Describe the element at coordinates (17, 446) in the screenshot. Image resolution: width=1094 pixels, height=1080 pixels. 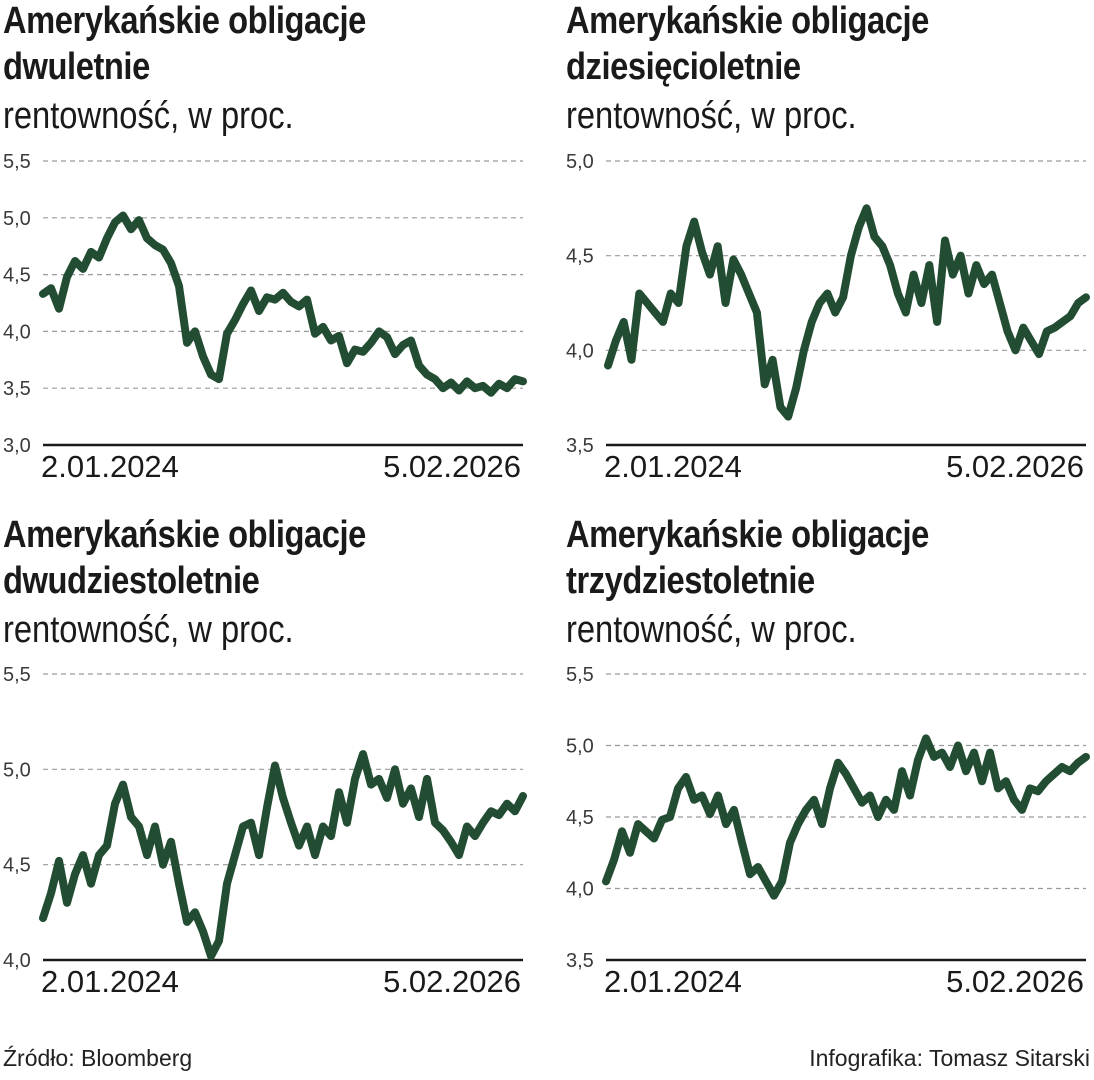
I see `y-tick-label: 3,0` at that location.